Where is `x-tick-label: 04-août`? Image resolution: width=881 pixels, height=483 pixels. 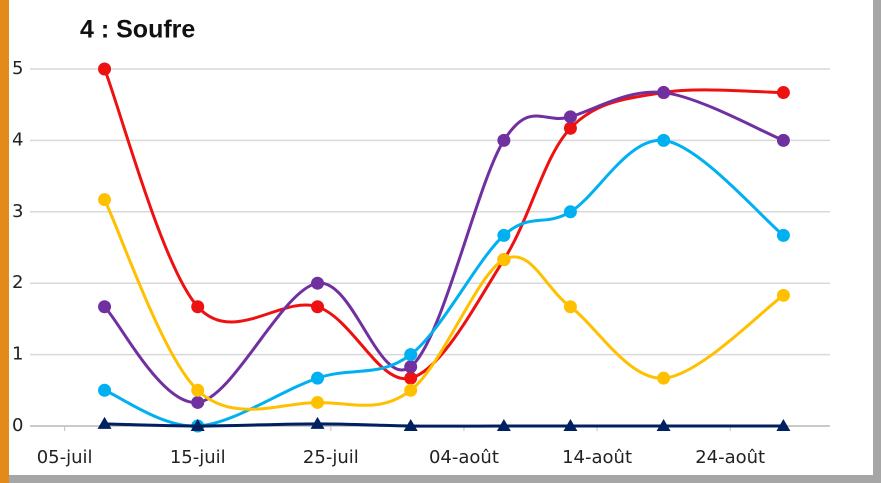 x-tick-label: 04-août is located at coordinates (464, 457).